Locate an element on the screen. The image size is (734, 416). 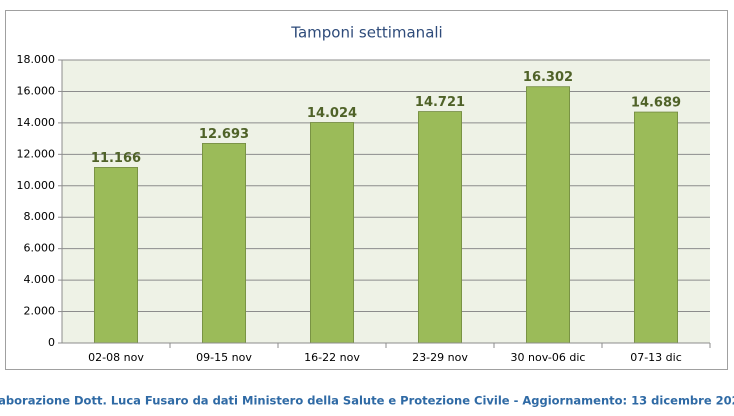
y-tick-label: 8.000 is located at coordinates (40, 216).